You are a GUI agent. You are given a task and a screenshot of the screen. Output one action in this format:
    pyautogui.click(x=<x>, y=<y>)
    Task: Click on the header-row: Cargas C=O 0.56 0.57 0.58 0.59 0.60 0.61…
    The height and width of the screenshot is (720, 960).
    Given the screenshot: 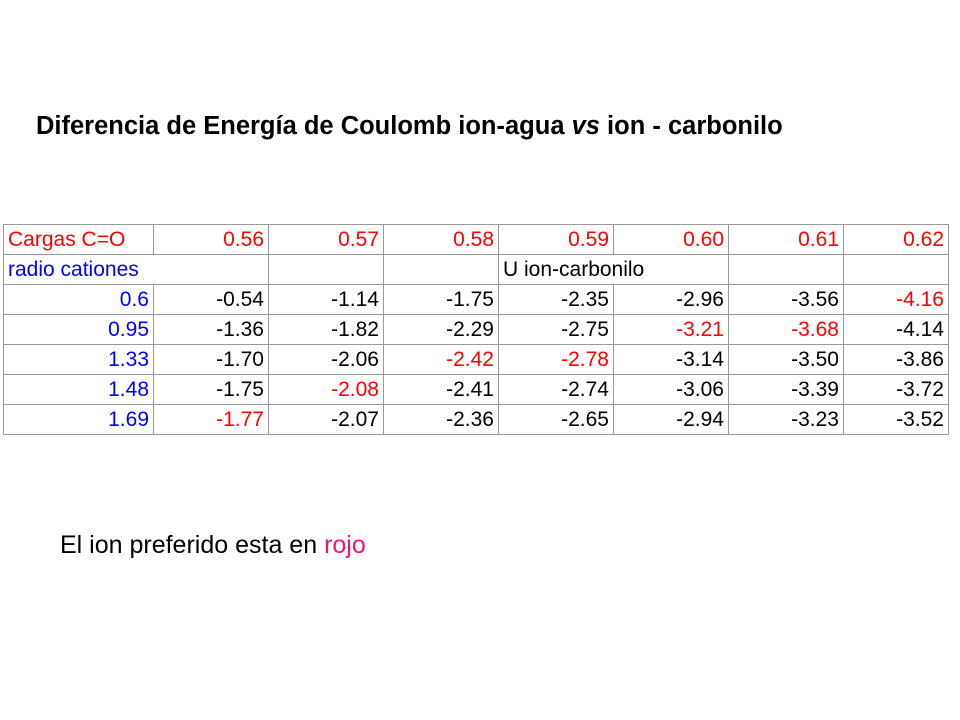 What is the action you would take?
    pyautogui.click(x=476, y=239)
    